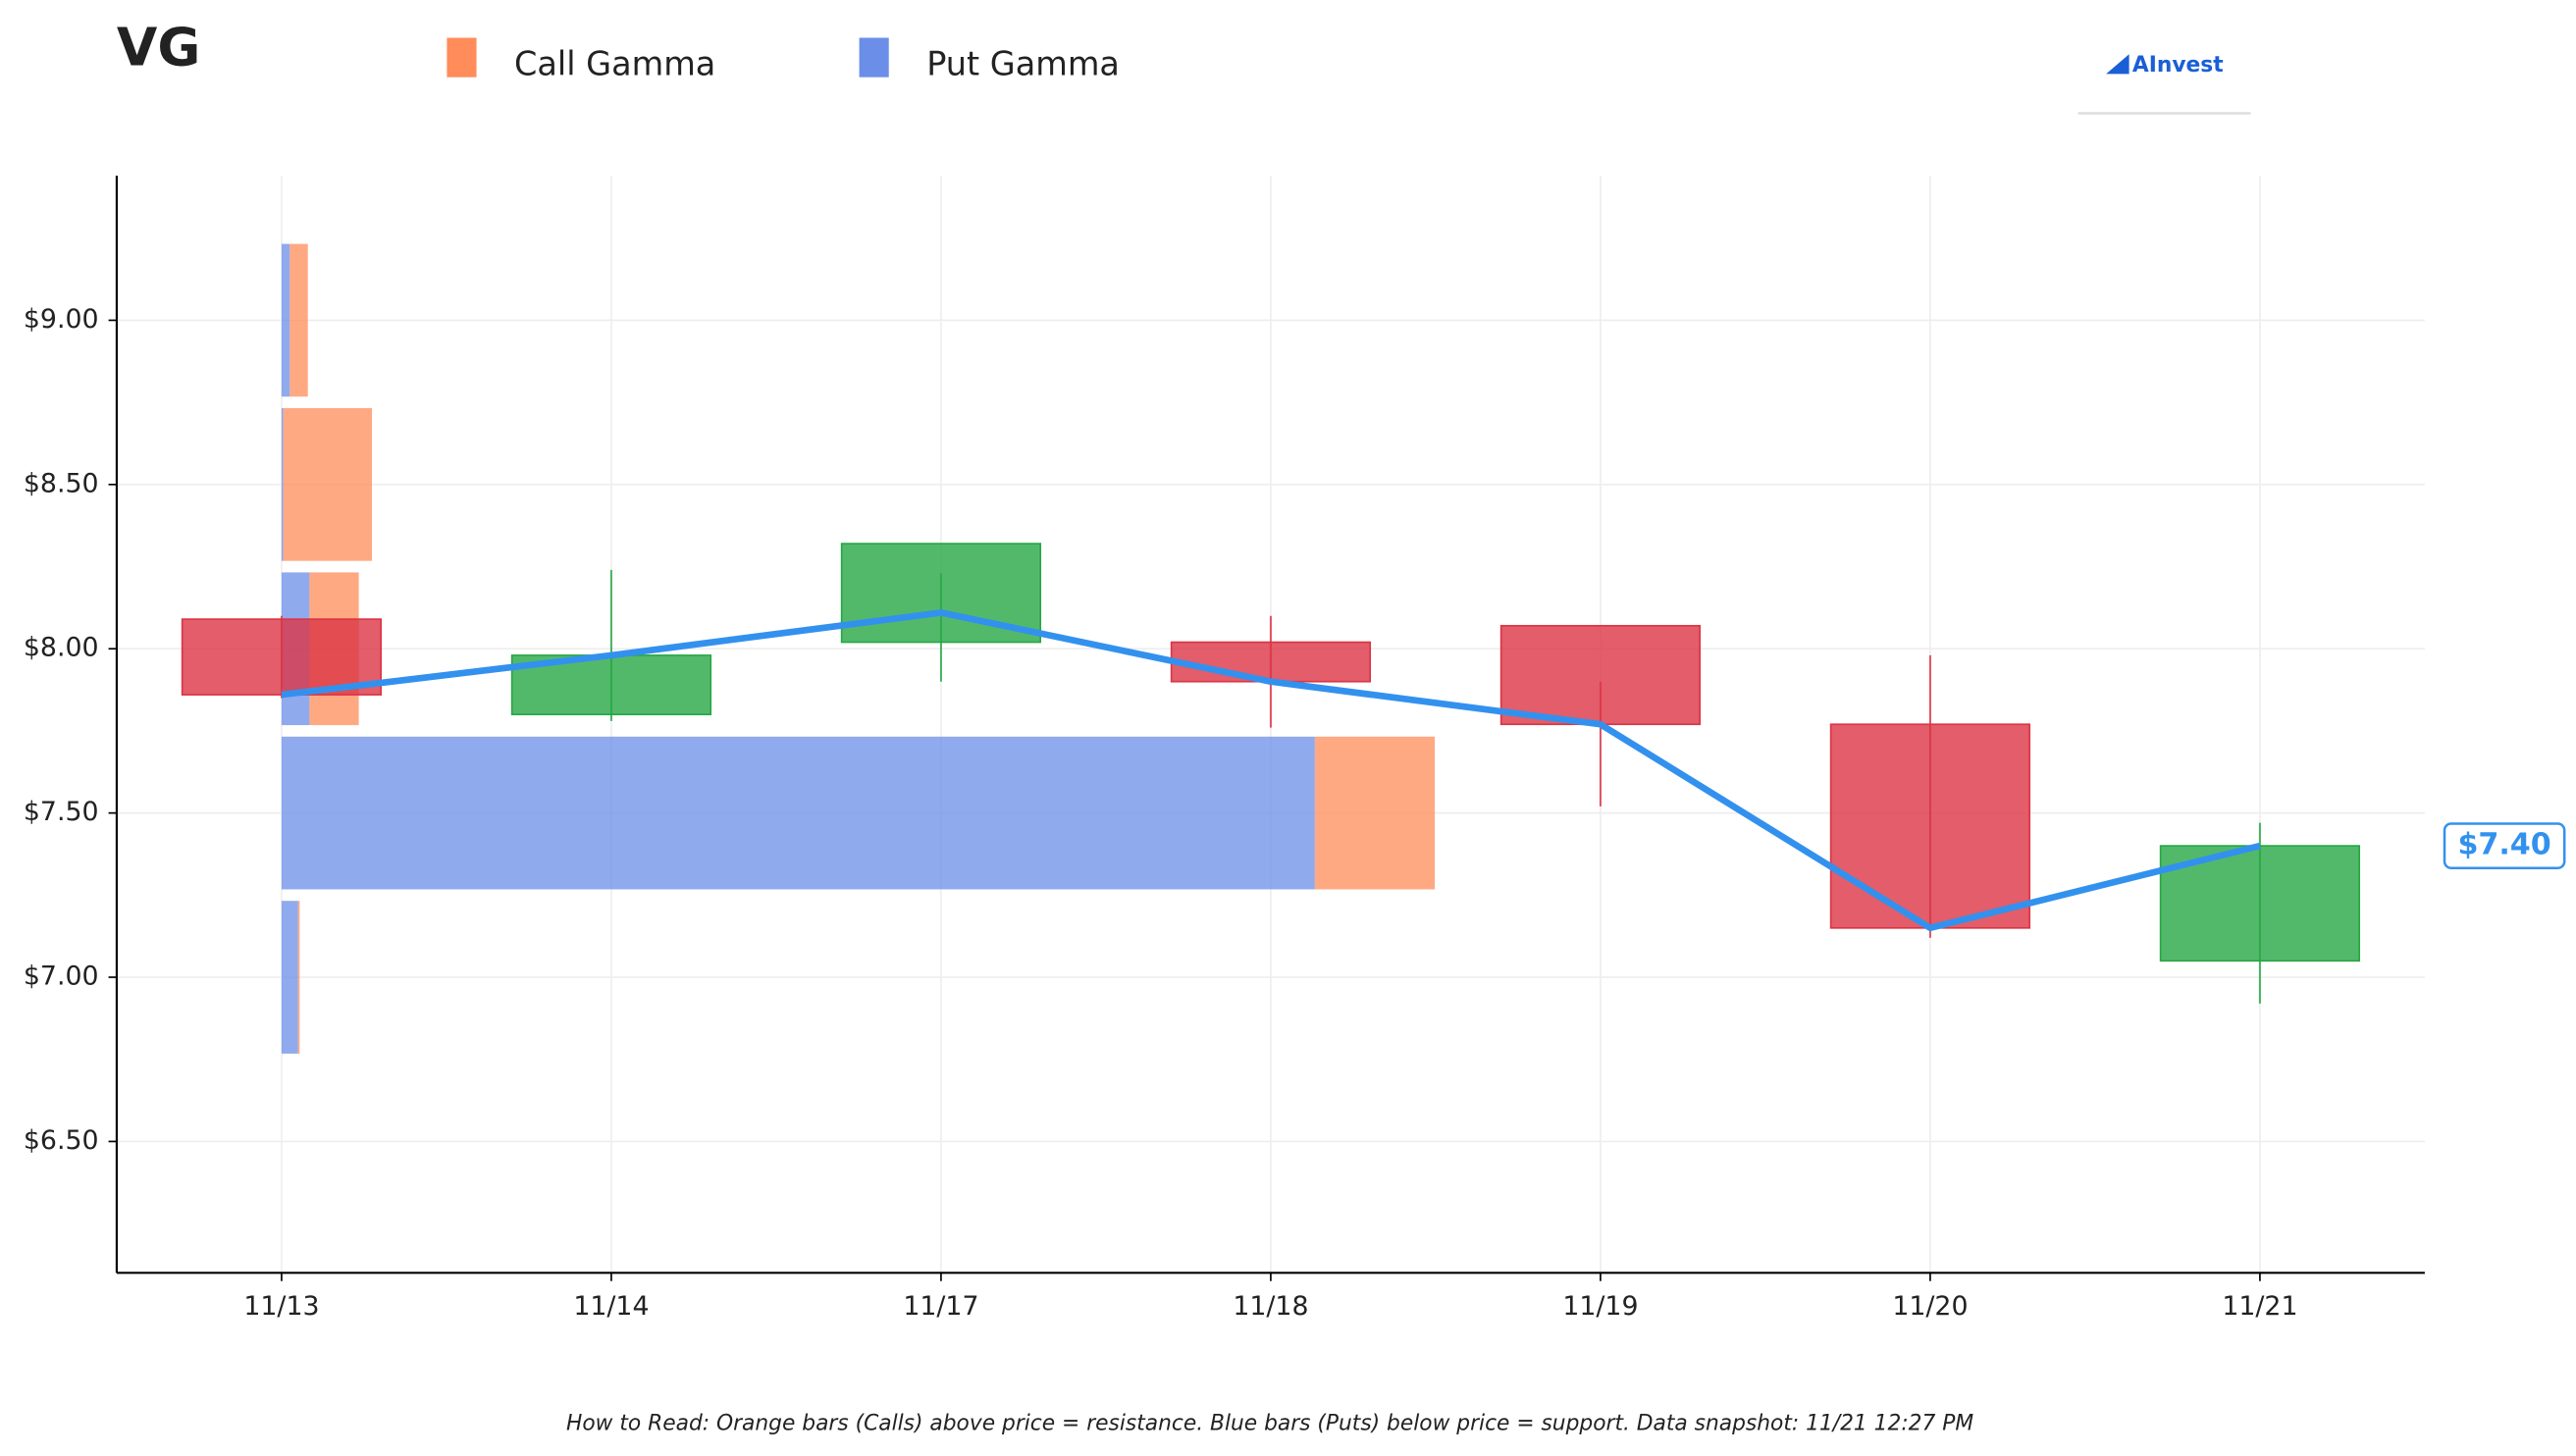 Image resolution: width=2576 pixels, height=1456 pixels. I want to click on last-price-label: $7.40, so click(2503, 845).